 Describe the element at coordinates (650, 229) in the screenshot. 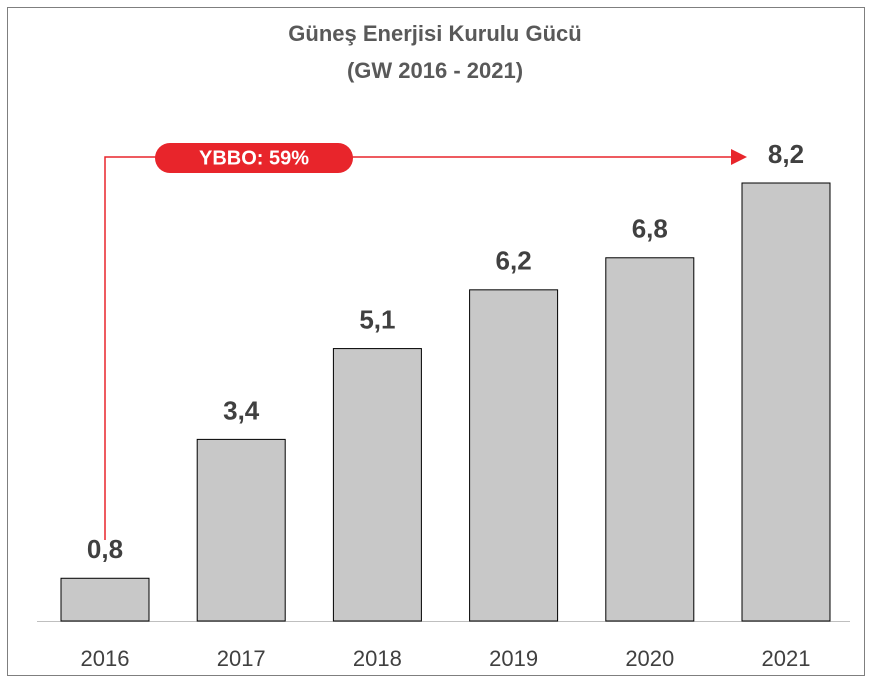

I see `value-label: 6,8` at that location.